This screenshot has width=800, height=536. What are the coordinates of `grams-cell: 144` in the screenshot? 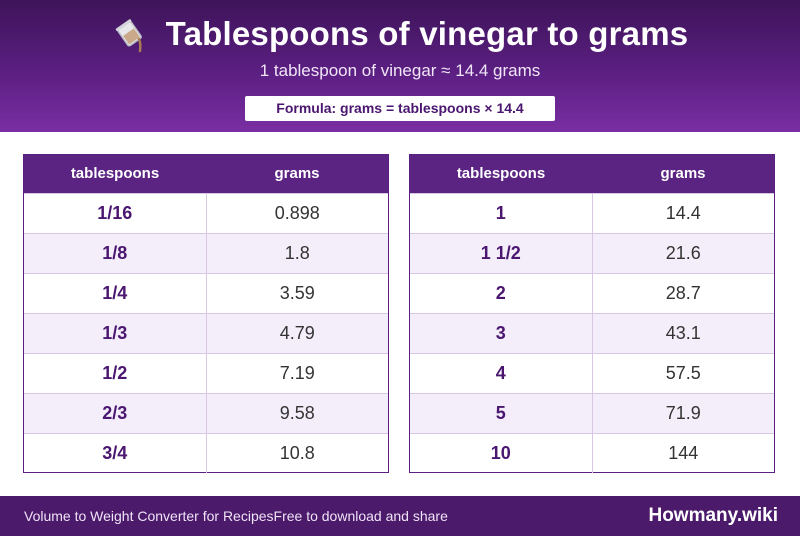 It's located at (683, 452).